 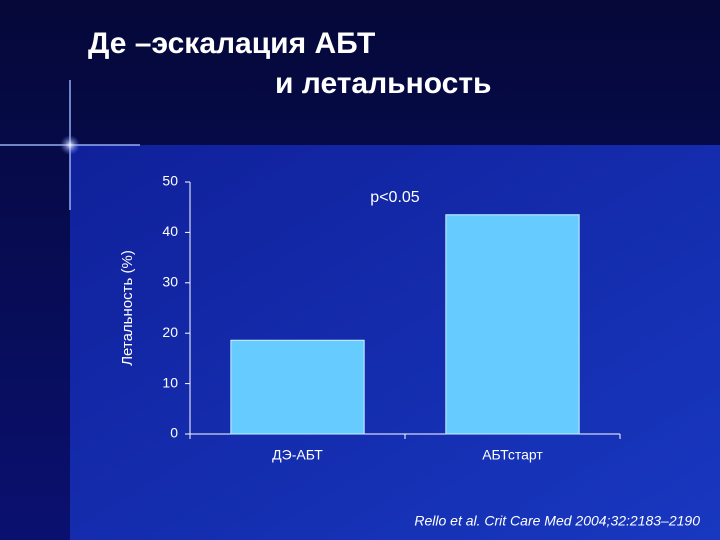 I want to click on y-tick-label: 40, so click(x=170, y=231).